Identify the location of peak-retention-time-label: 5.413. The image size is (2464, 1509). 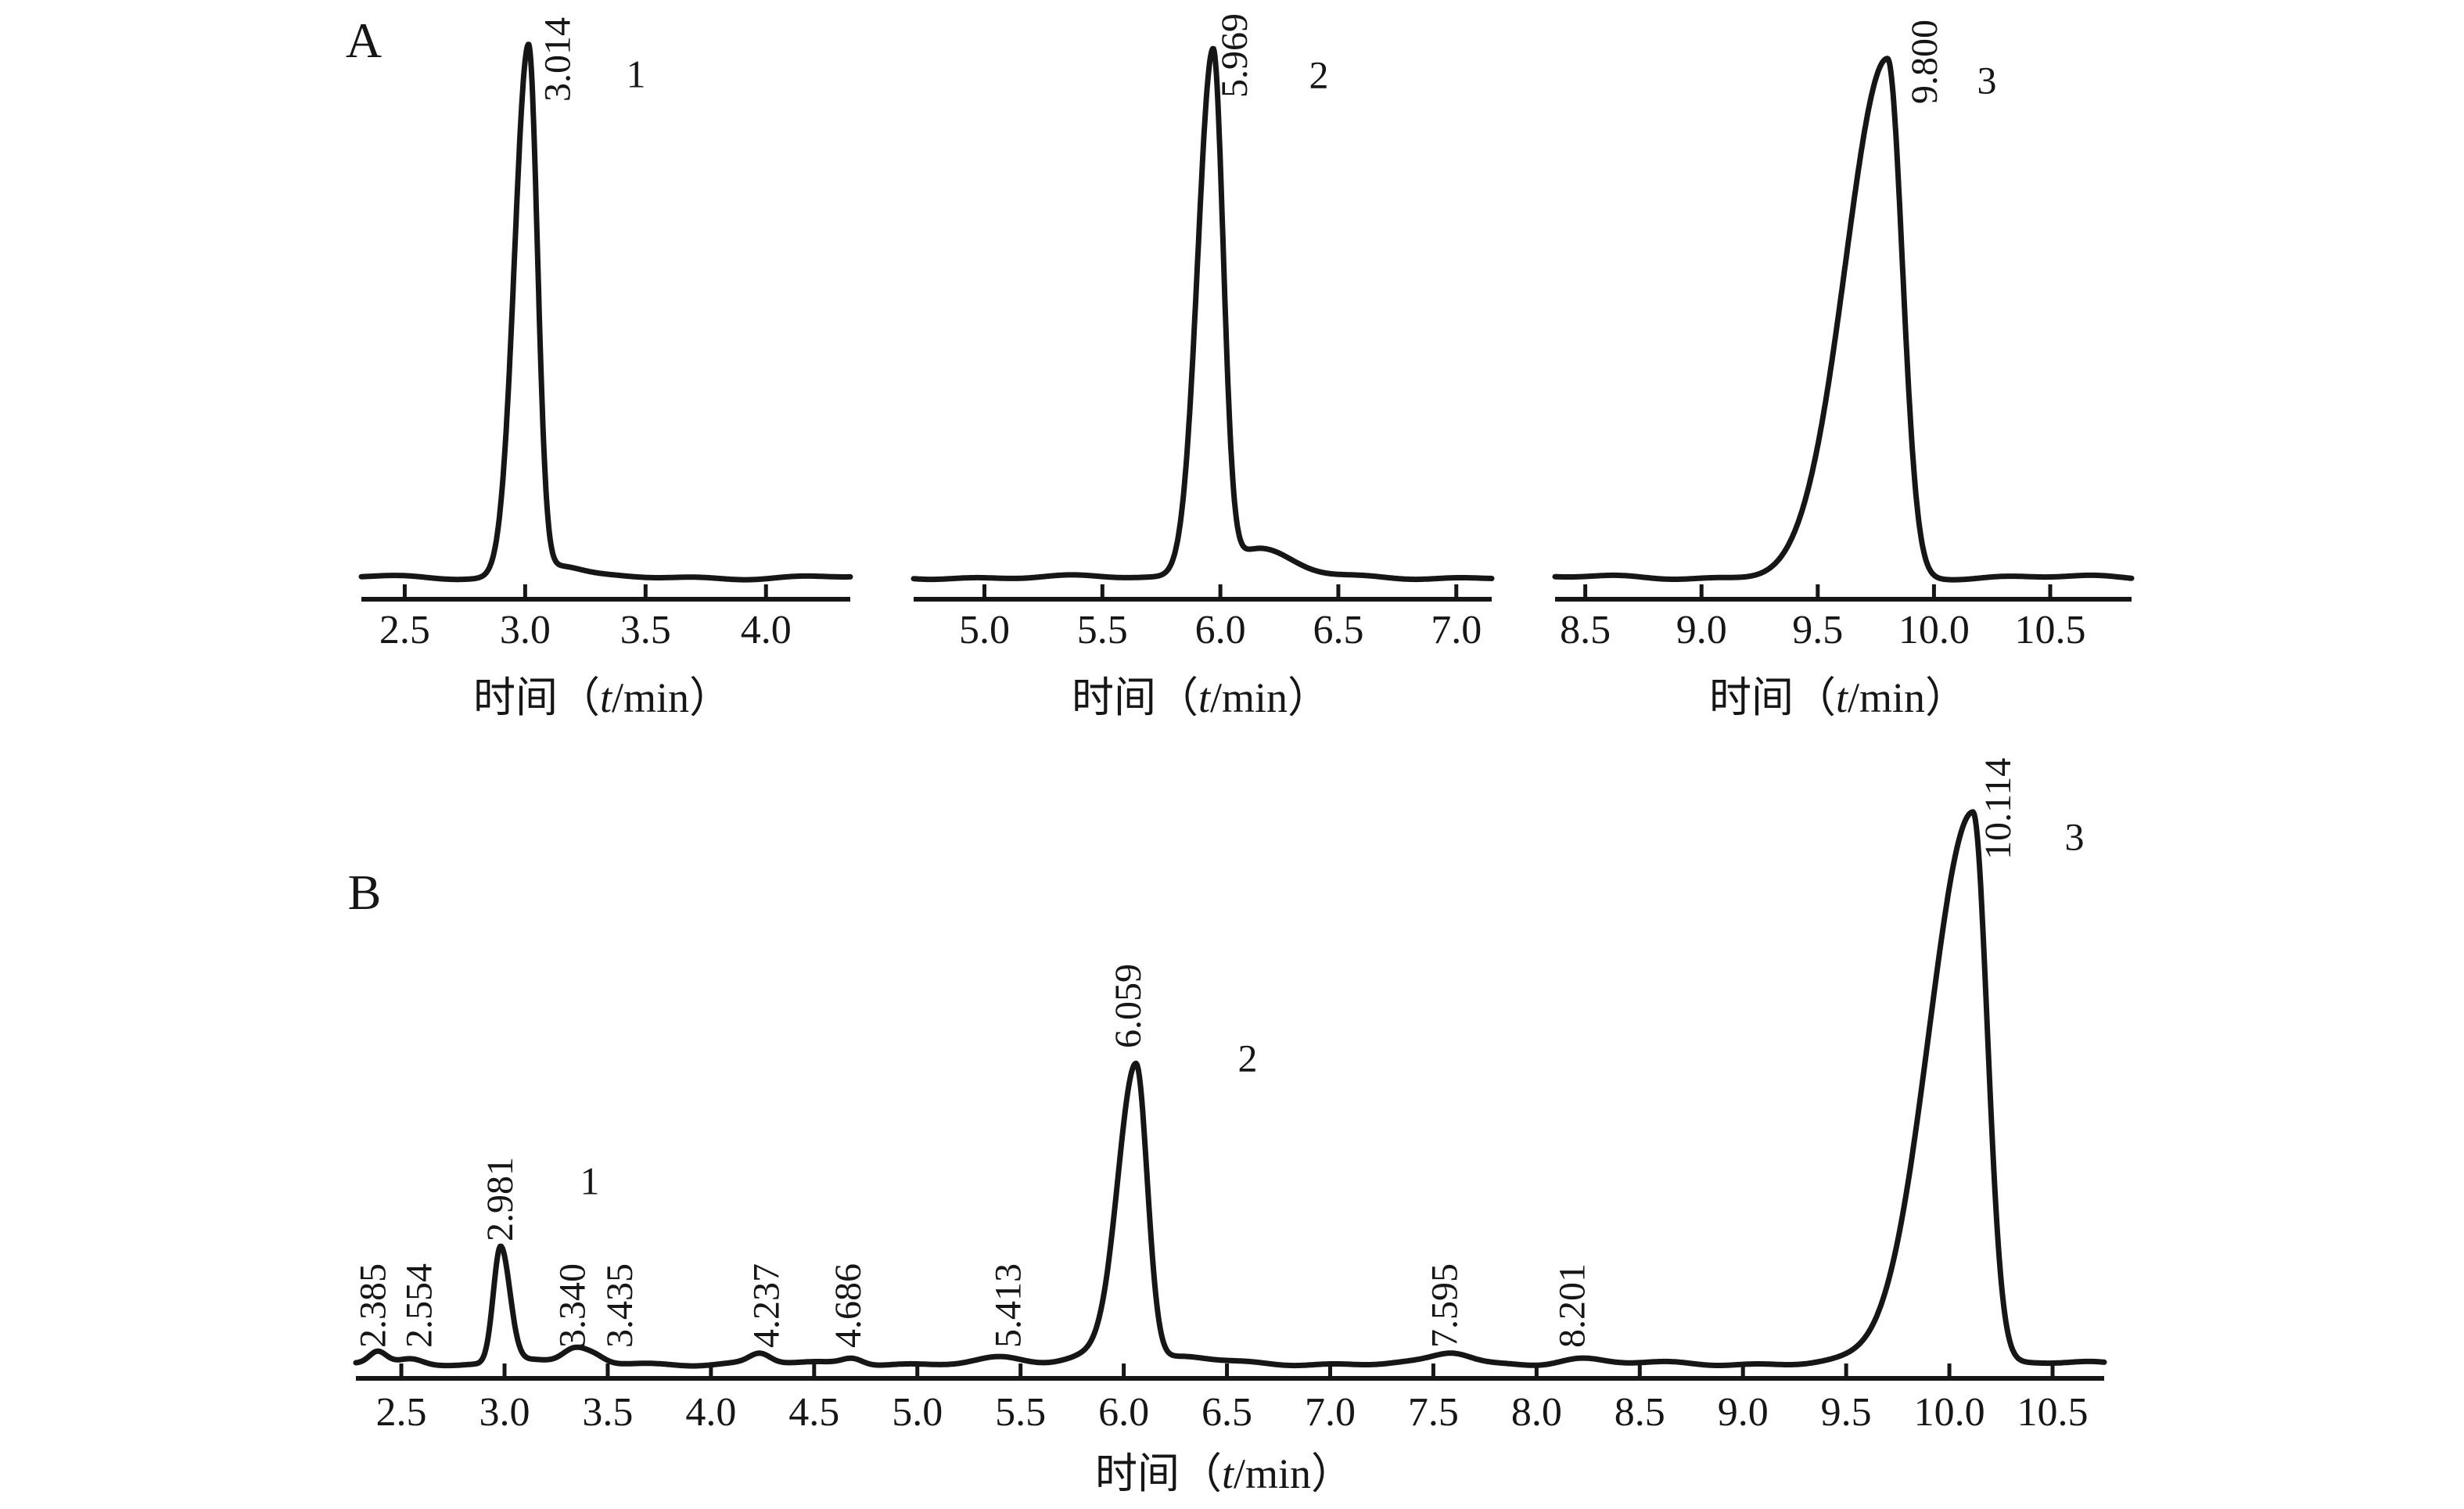
(1008, 1306).